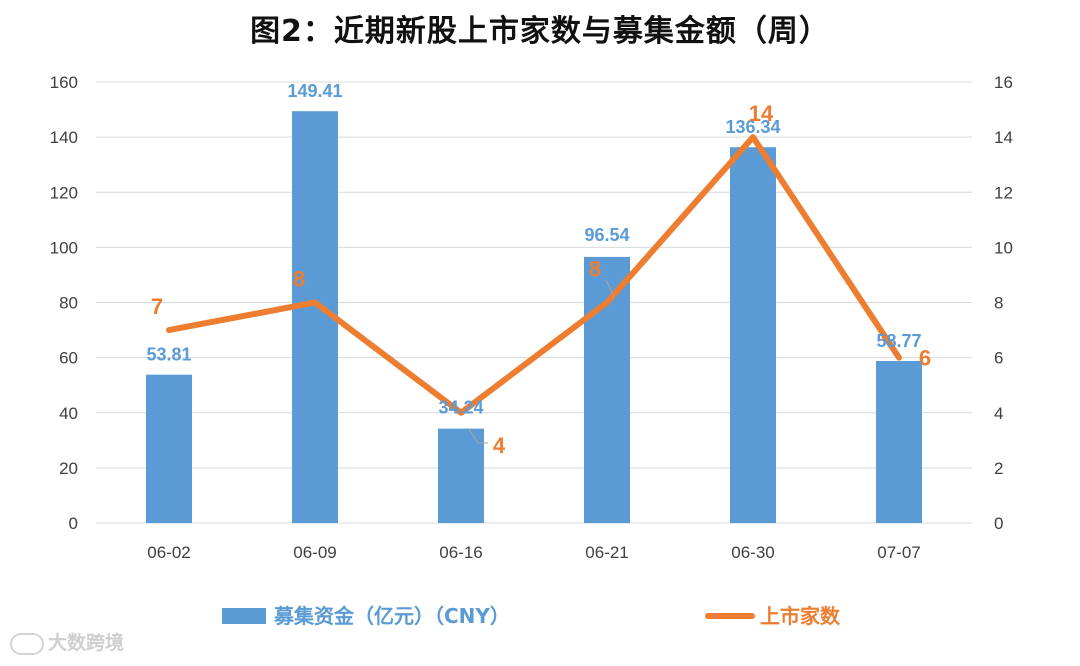 The width and height of the screenshot is (1080, 666). I want to click on watermark-logo-icon, so click(27, 643).